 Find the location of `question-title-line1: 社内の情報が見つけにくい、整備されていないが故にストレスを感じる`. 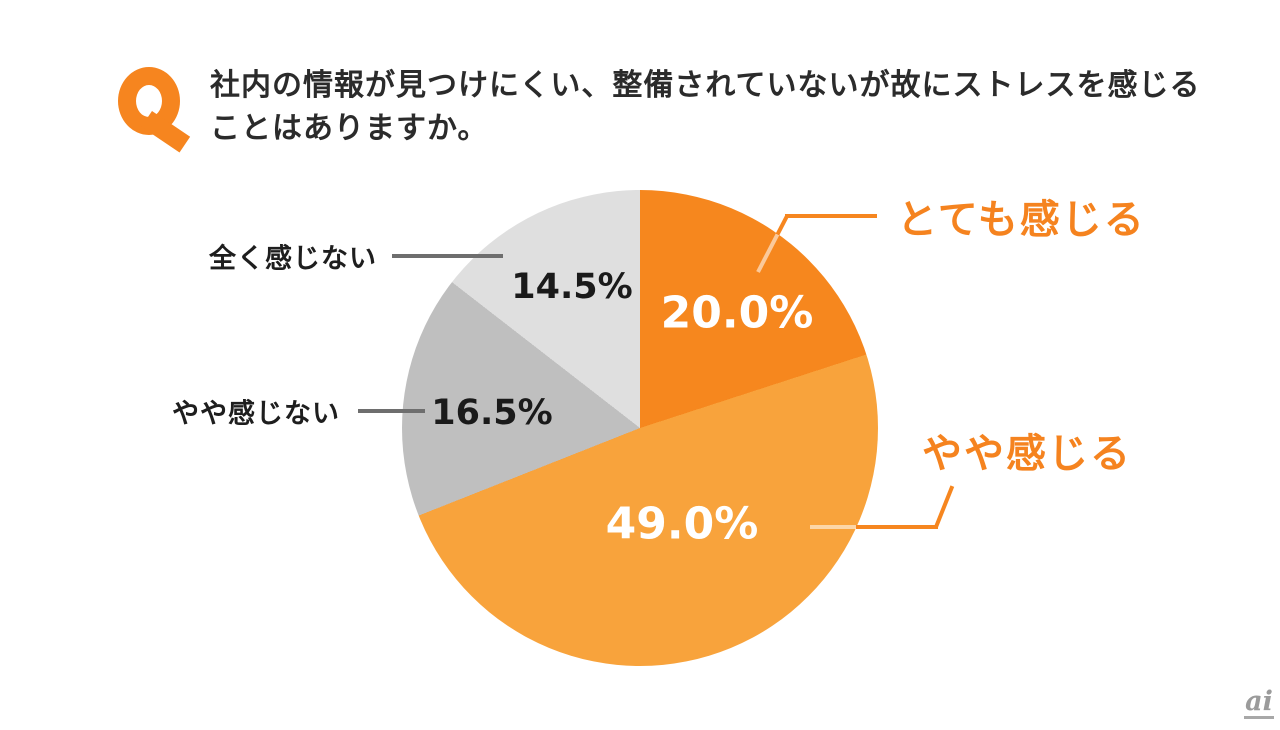

question-title-line1: 社内の情報が見つけにくい、整備されていないが故にストレスを感じる is located at coordinates (705, 85).